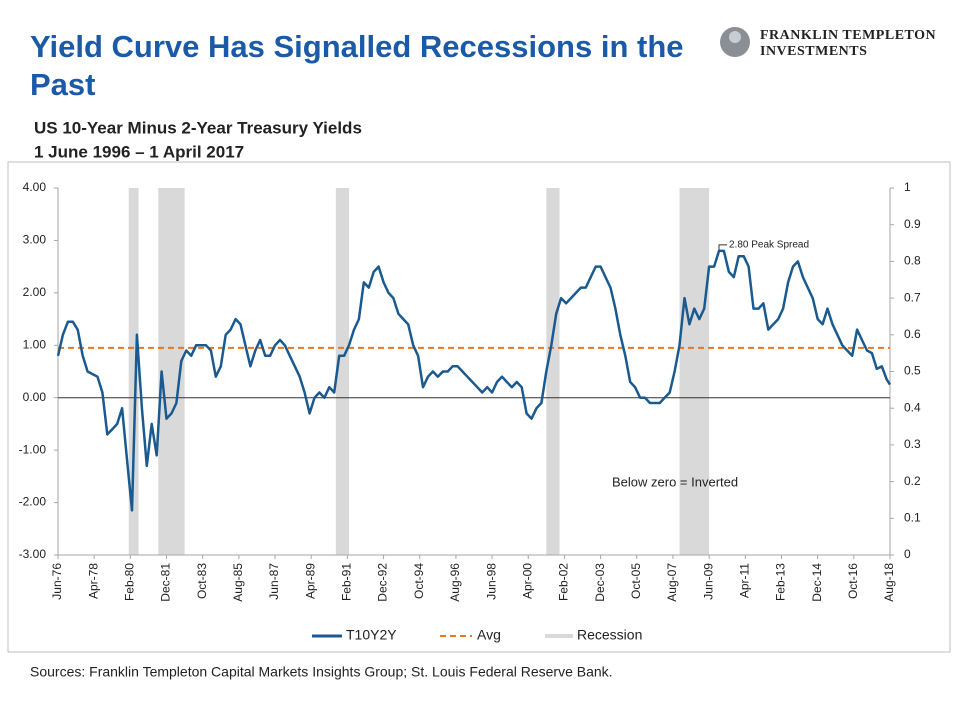 This screenshot has width=960, height=720. Describe the element at coordinates (722, 247) in the screenshot. I see `annotation-leader` at that location.